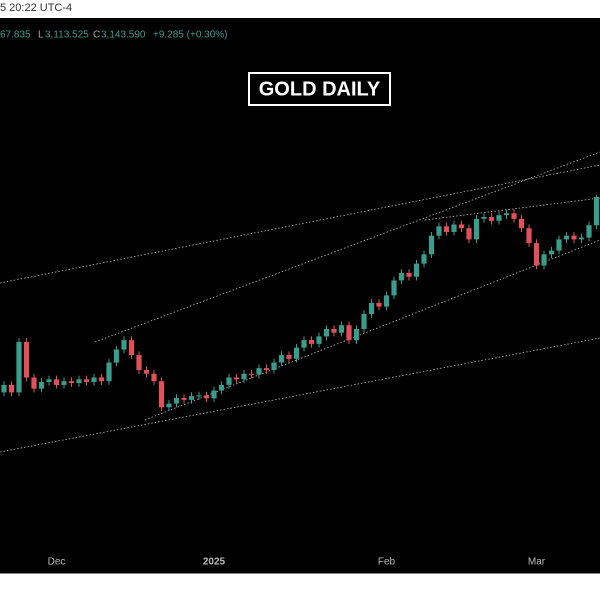  What do you see at coordinates (57, 562) in the screenshot?
I see `x-tick-label: Dec` at bounding box center [57, 562].